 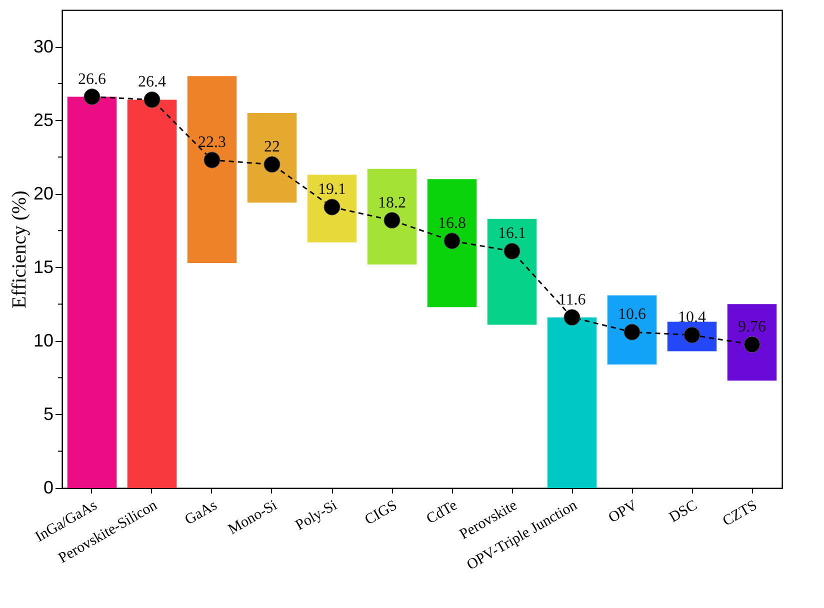 I want to click on data-label: 10.6, so click(x=632, y=315).